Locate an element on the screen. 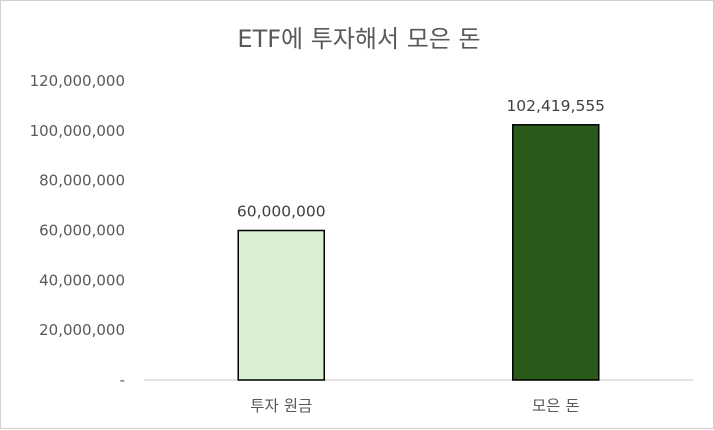 Image resolution: width=714 pixels, height=430 pixels. y-tick-label: 80,000,000 is located at coordinates (82, 181).